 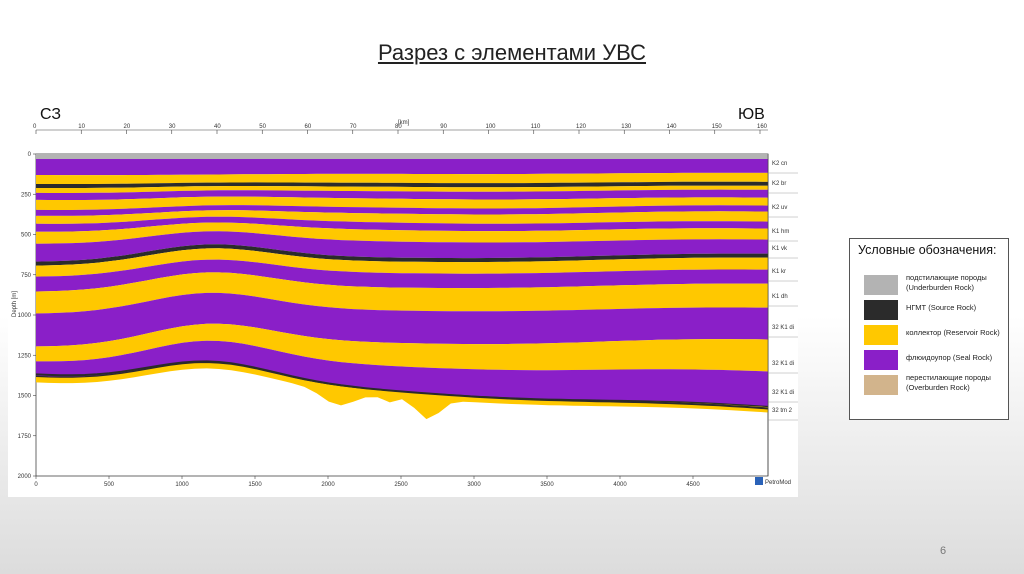 I want to click on left-tick-label: 1250, so click(x=25, y=356).